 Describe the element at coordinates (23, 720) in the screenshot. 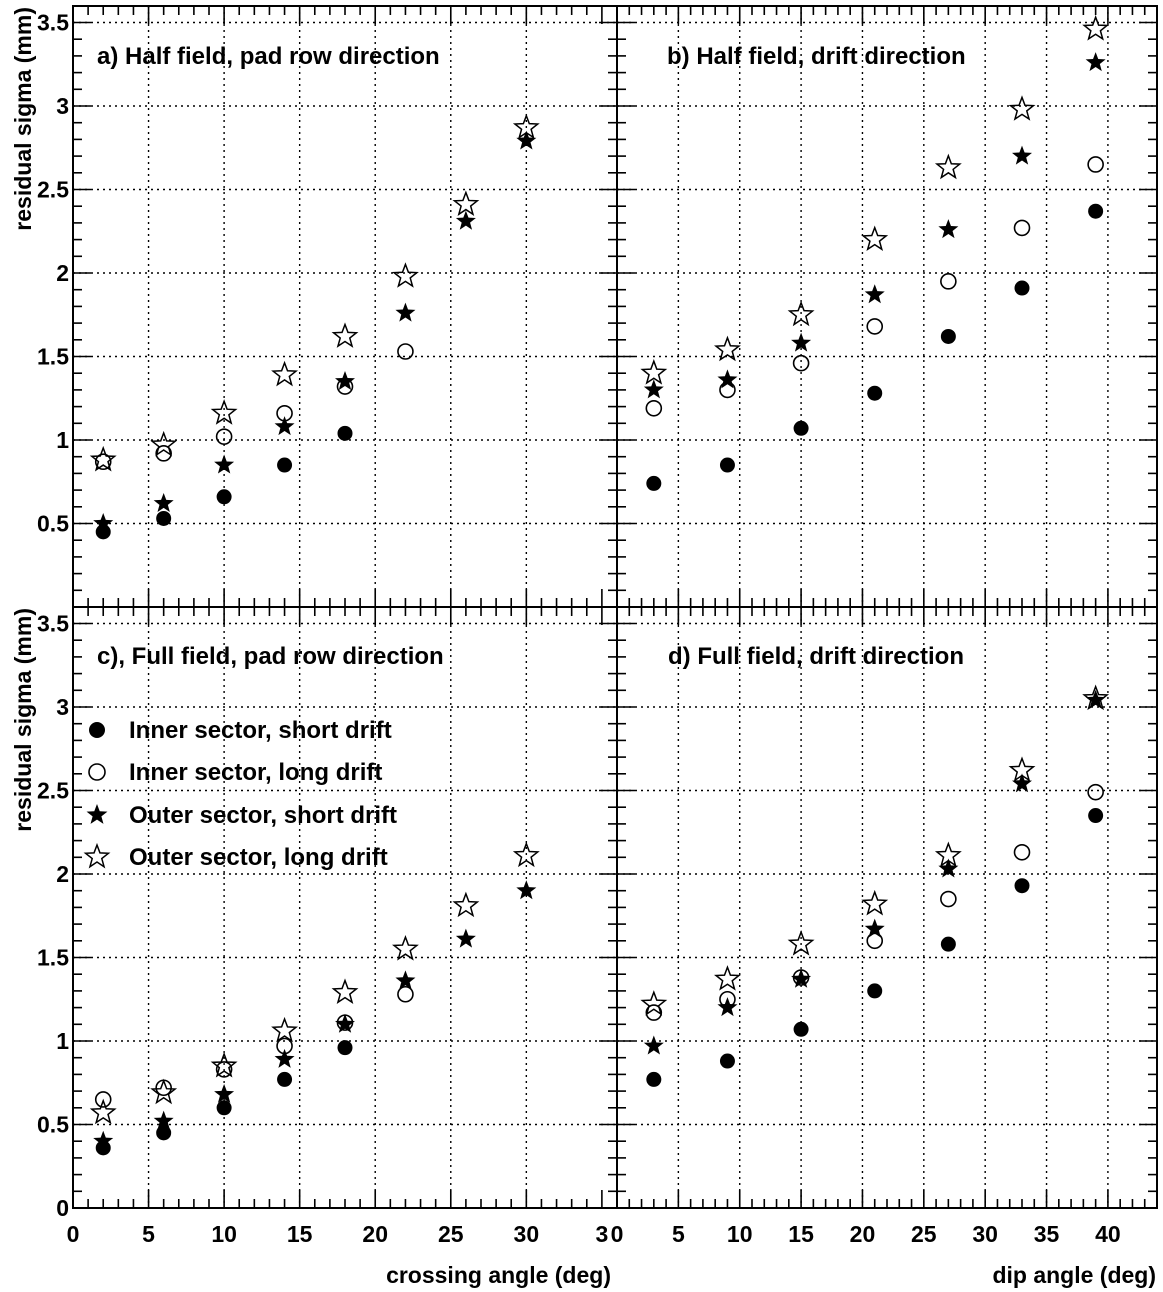

I see `y-axis-title-bottom: residual sigma (mm)` at that location.